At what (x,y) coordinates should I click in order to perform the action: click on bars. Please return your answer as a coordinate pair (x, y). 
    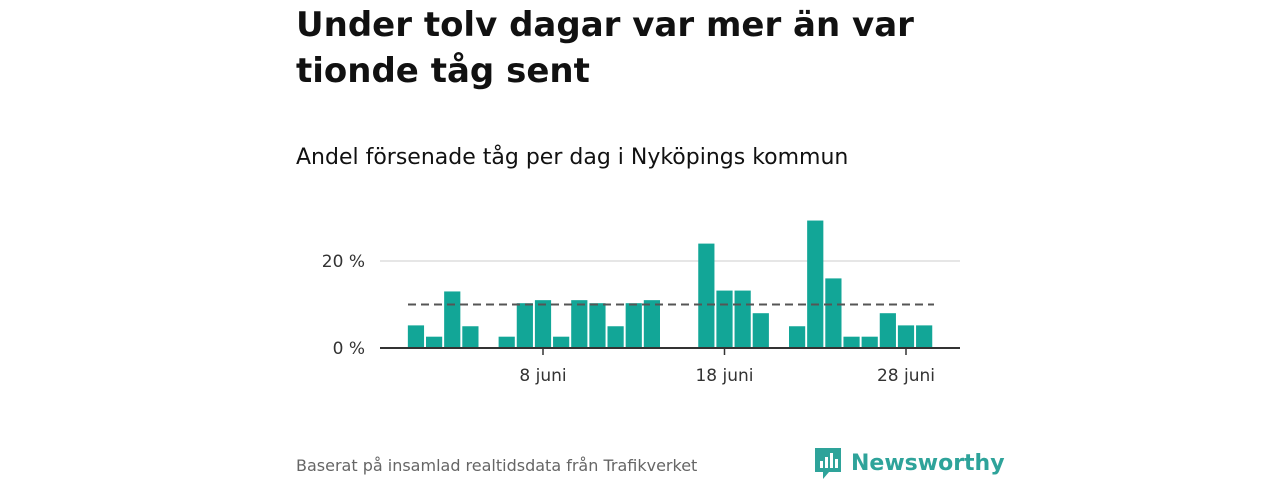
    Looking at the image, I should click on (670, 284).